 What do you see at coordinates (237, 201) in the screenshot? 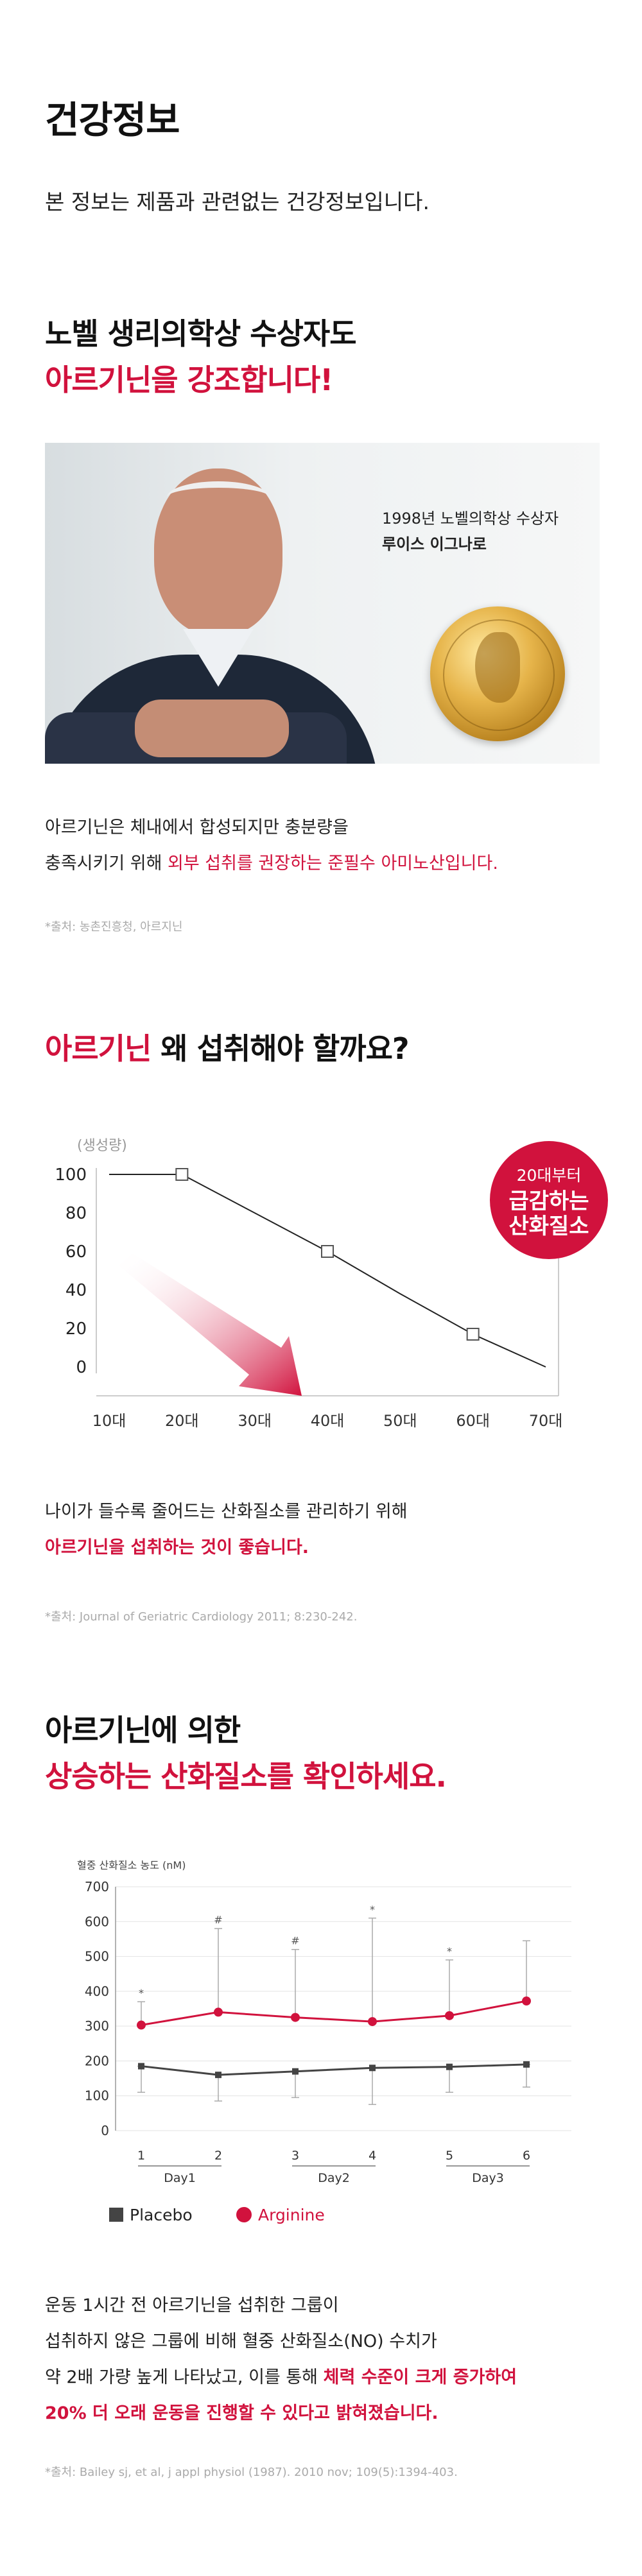
I see `intro-text: 본 정보는 제품과 관련없는 건강정보입니다.` at bounding box center [237, 201].